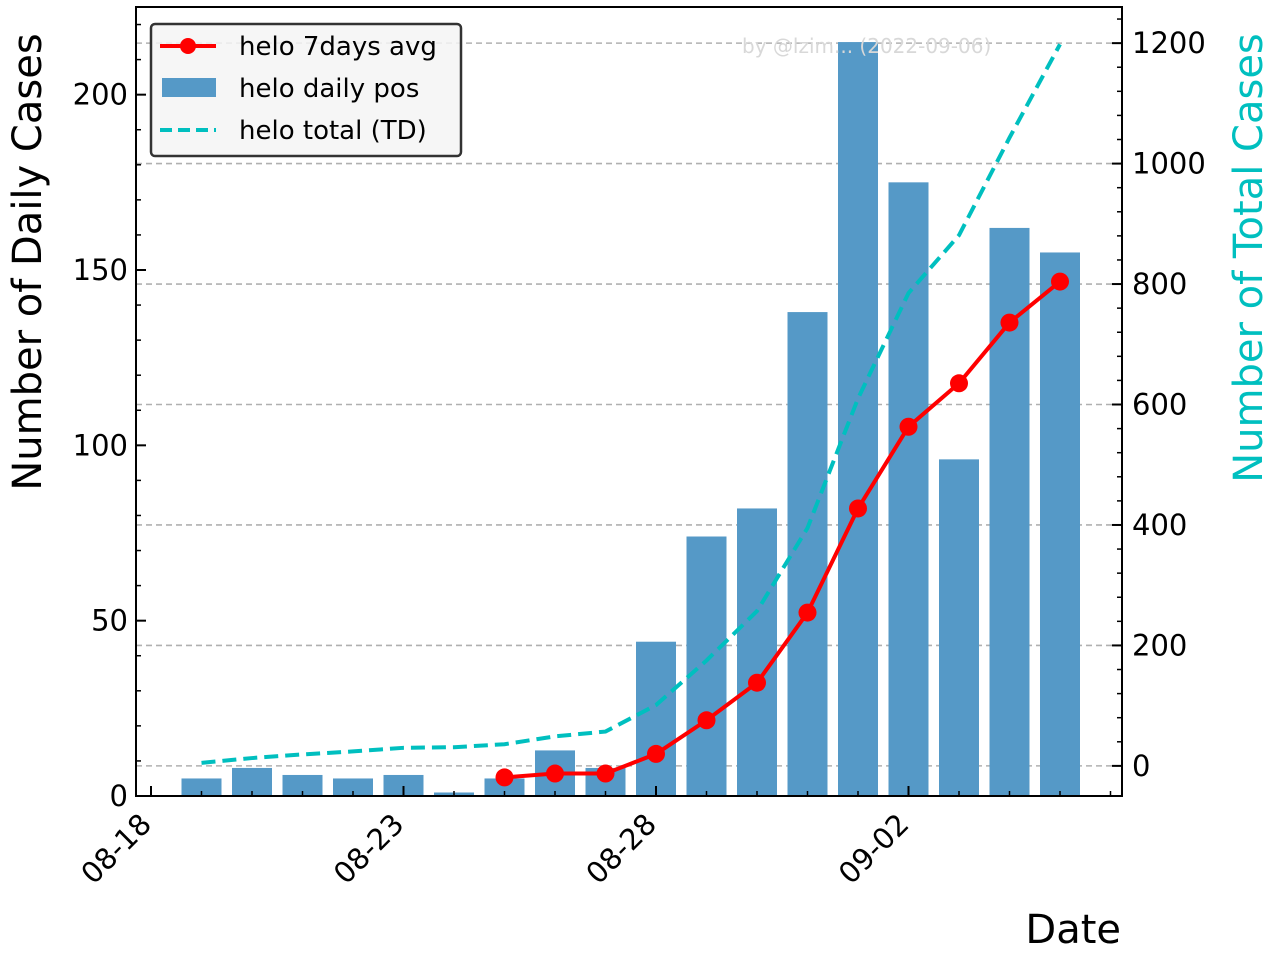 The image size is (1280, 960). I want to click on left-tick-label: 150, so click(100, 270).